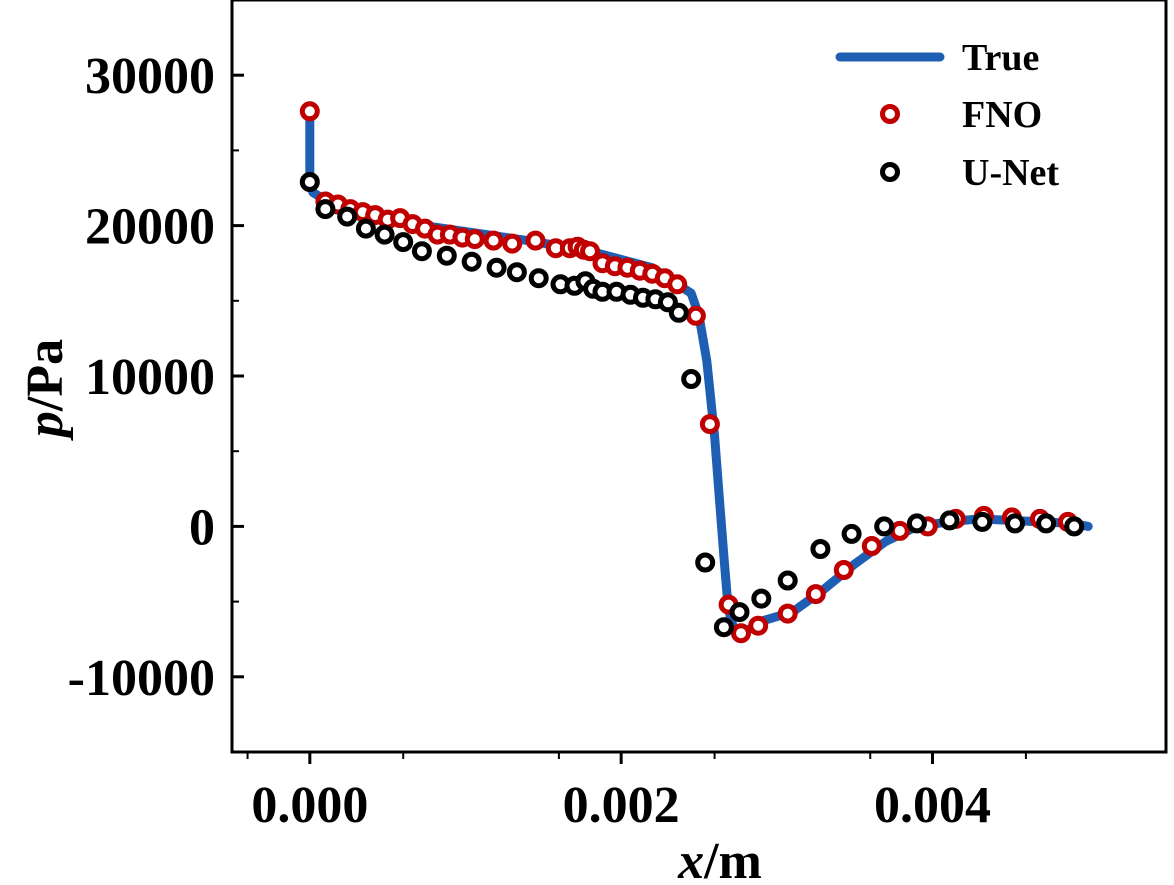 This screenshot has width=1174, height=885. What do you see at coordinates (1010, 173) in the screenshot?
I see `legend-unet-label: U-Net` at bounding box center [1010, 173].